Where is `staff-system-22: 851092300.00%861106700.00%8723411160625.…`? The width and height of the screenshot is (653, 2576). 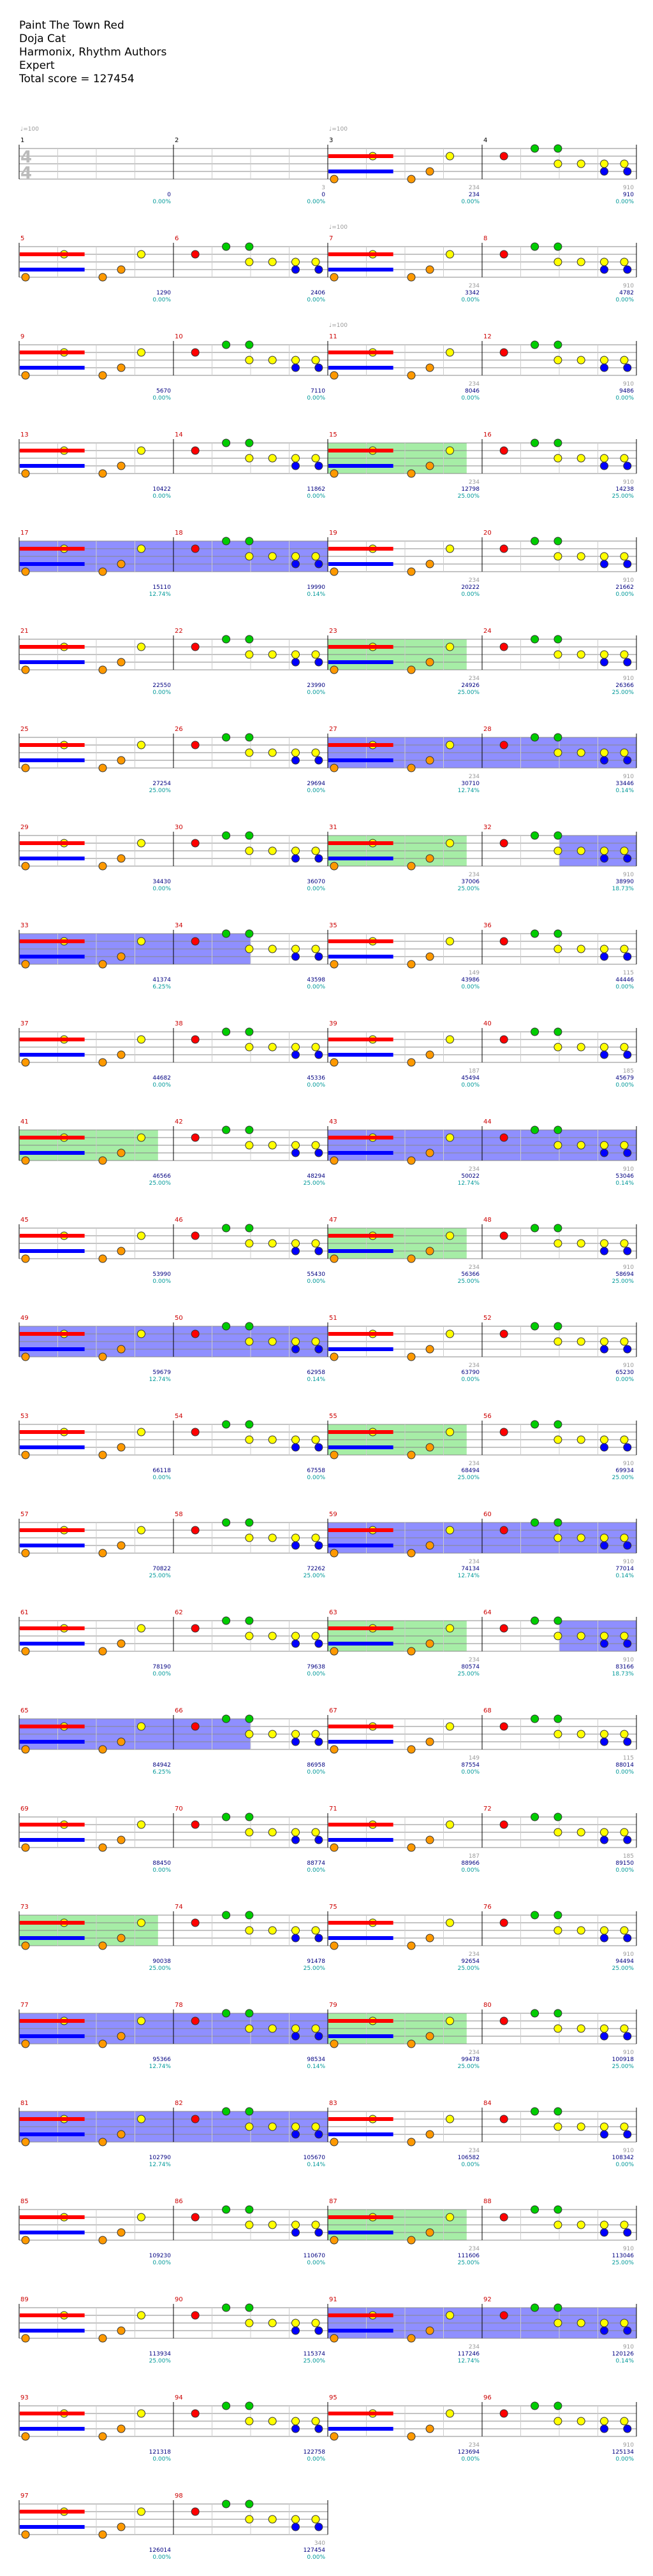
staff-system-22: 851092300.00%861106700.00%8723411160625.… is located at coordinates (327, 2232).